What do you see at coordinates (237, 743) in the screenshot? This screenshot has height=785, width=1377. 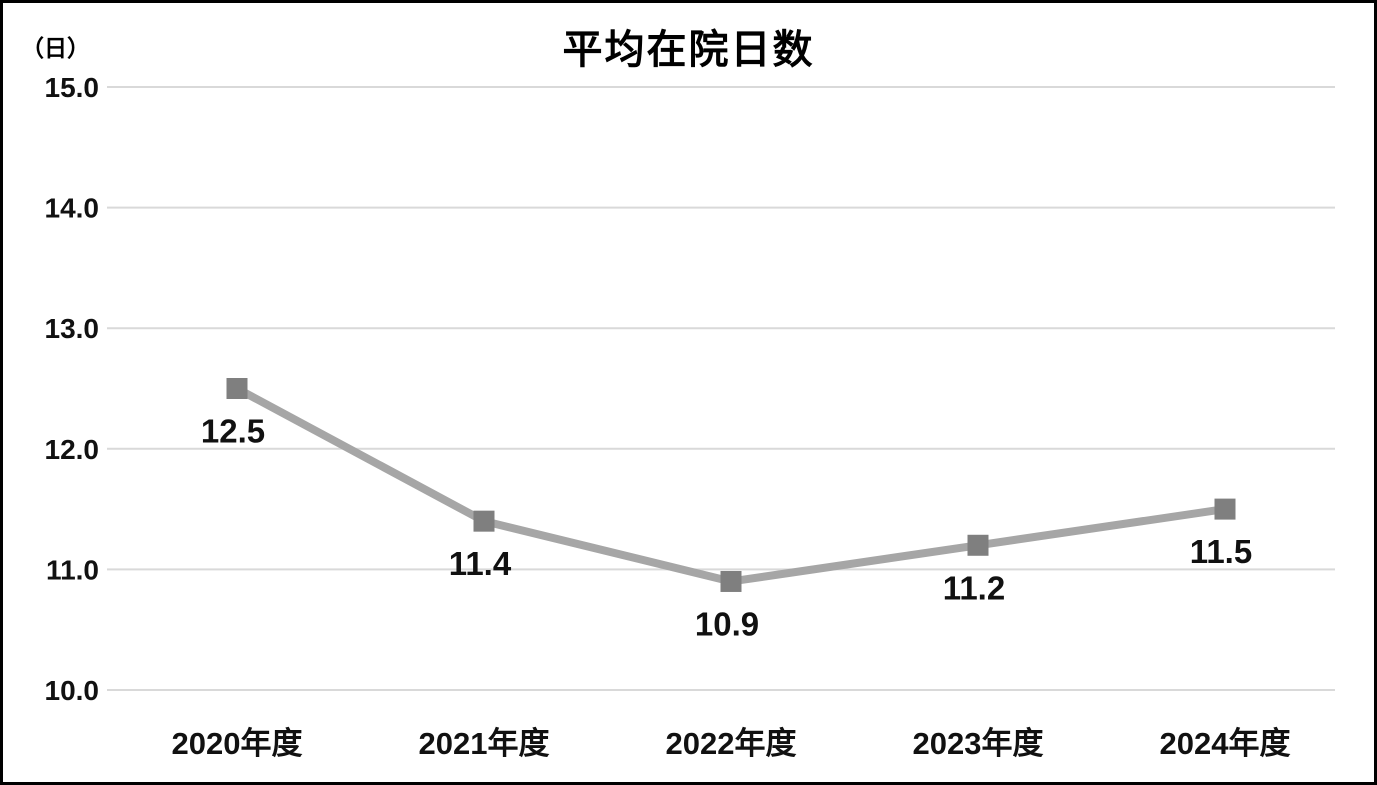 I see `x-axis-tick-label: 2020年度` at bounding box center [237, 743].